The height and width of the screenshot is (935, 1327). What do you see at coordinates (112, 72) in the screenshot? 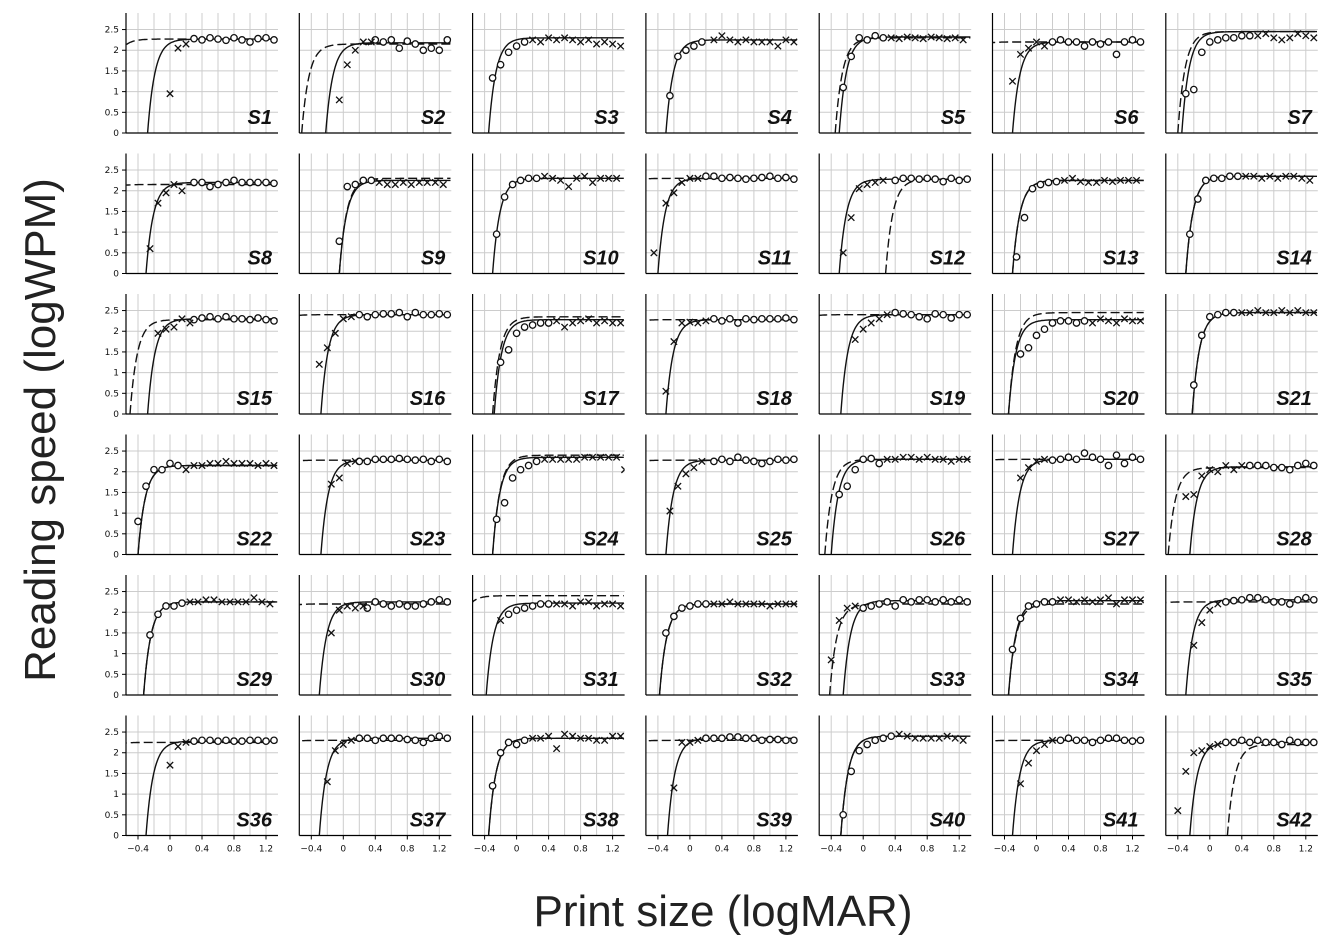
I see `y-tick-label: 1.5` at bounding box center [112, 72].